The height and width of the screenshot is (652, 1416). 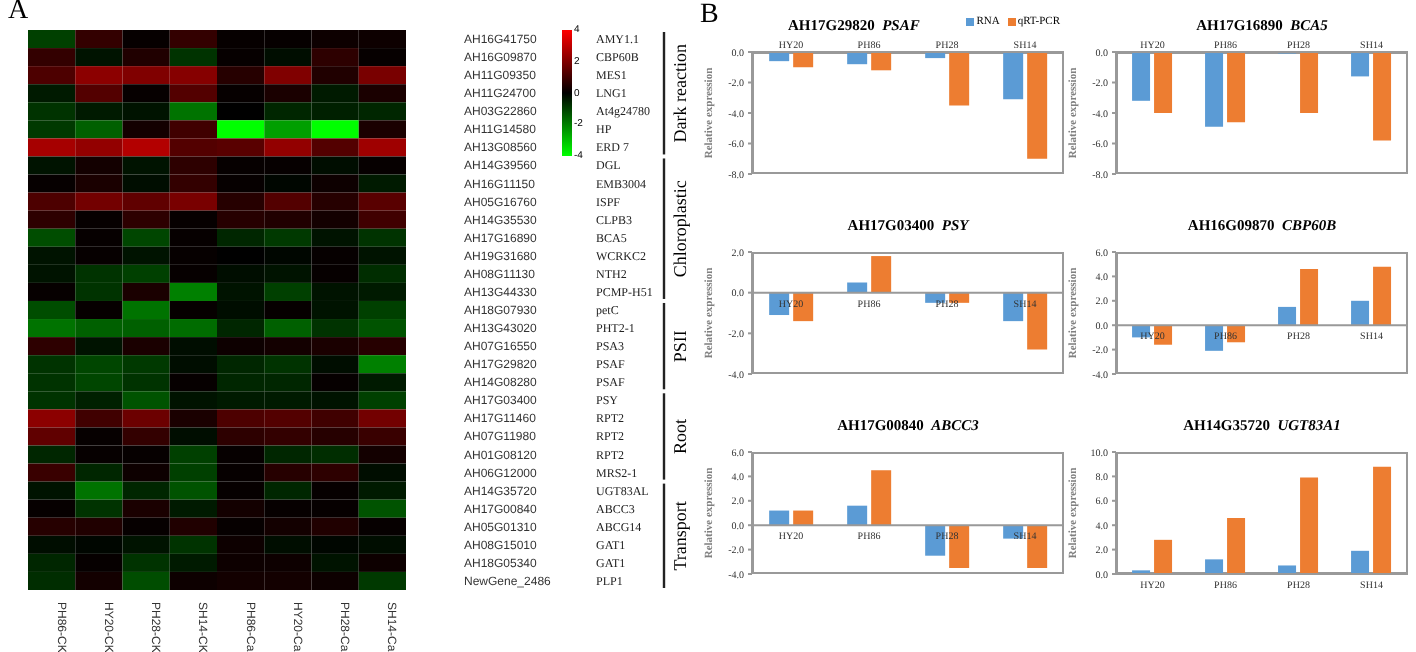 I want to click on text: Root, so click(x=680, y=435).